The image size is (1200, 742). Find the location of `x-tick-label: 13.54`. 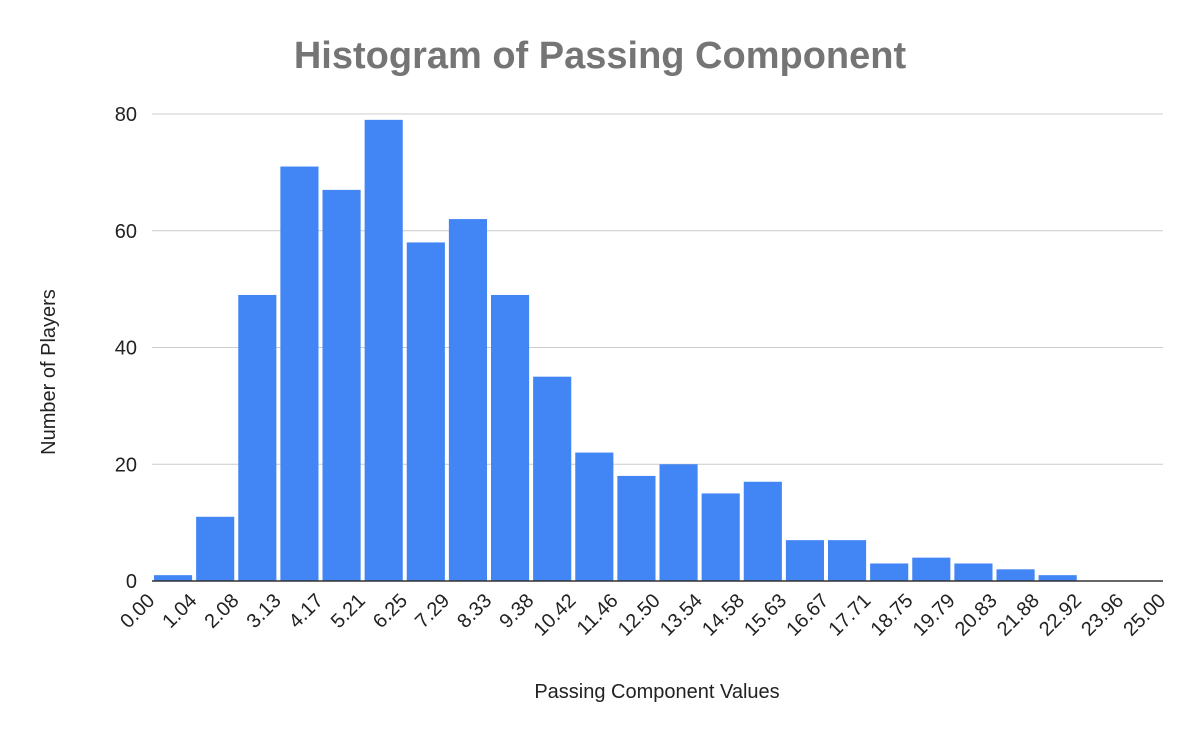

x-tick-label: 13.54 is located at coordinates (681, 615).